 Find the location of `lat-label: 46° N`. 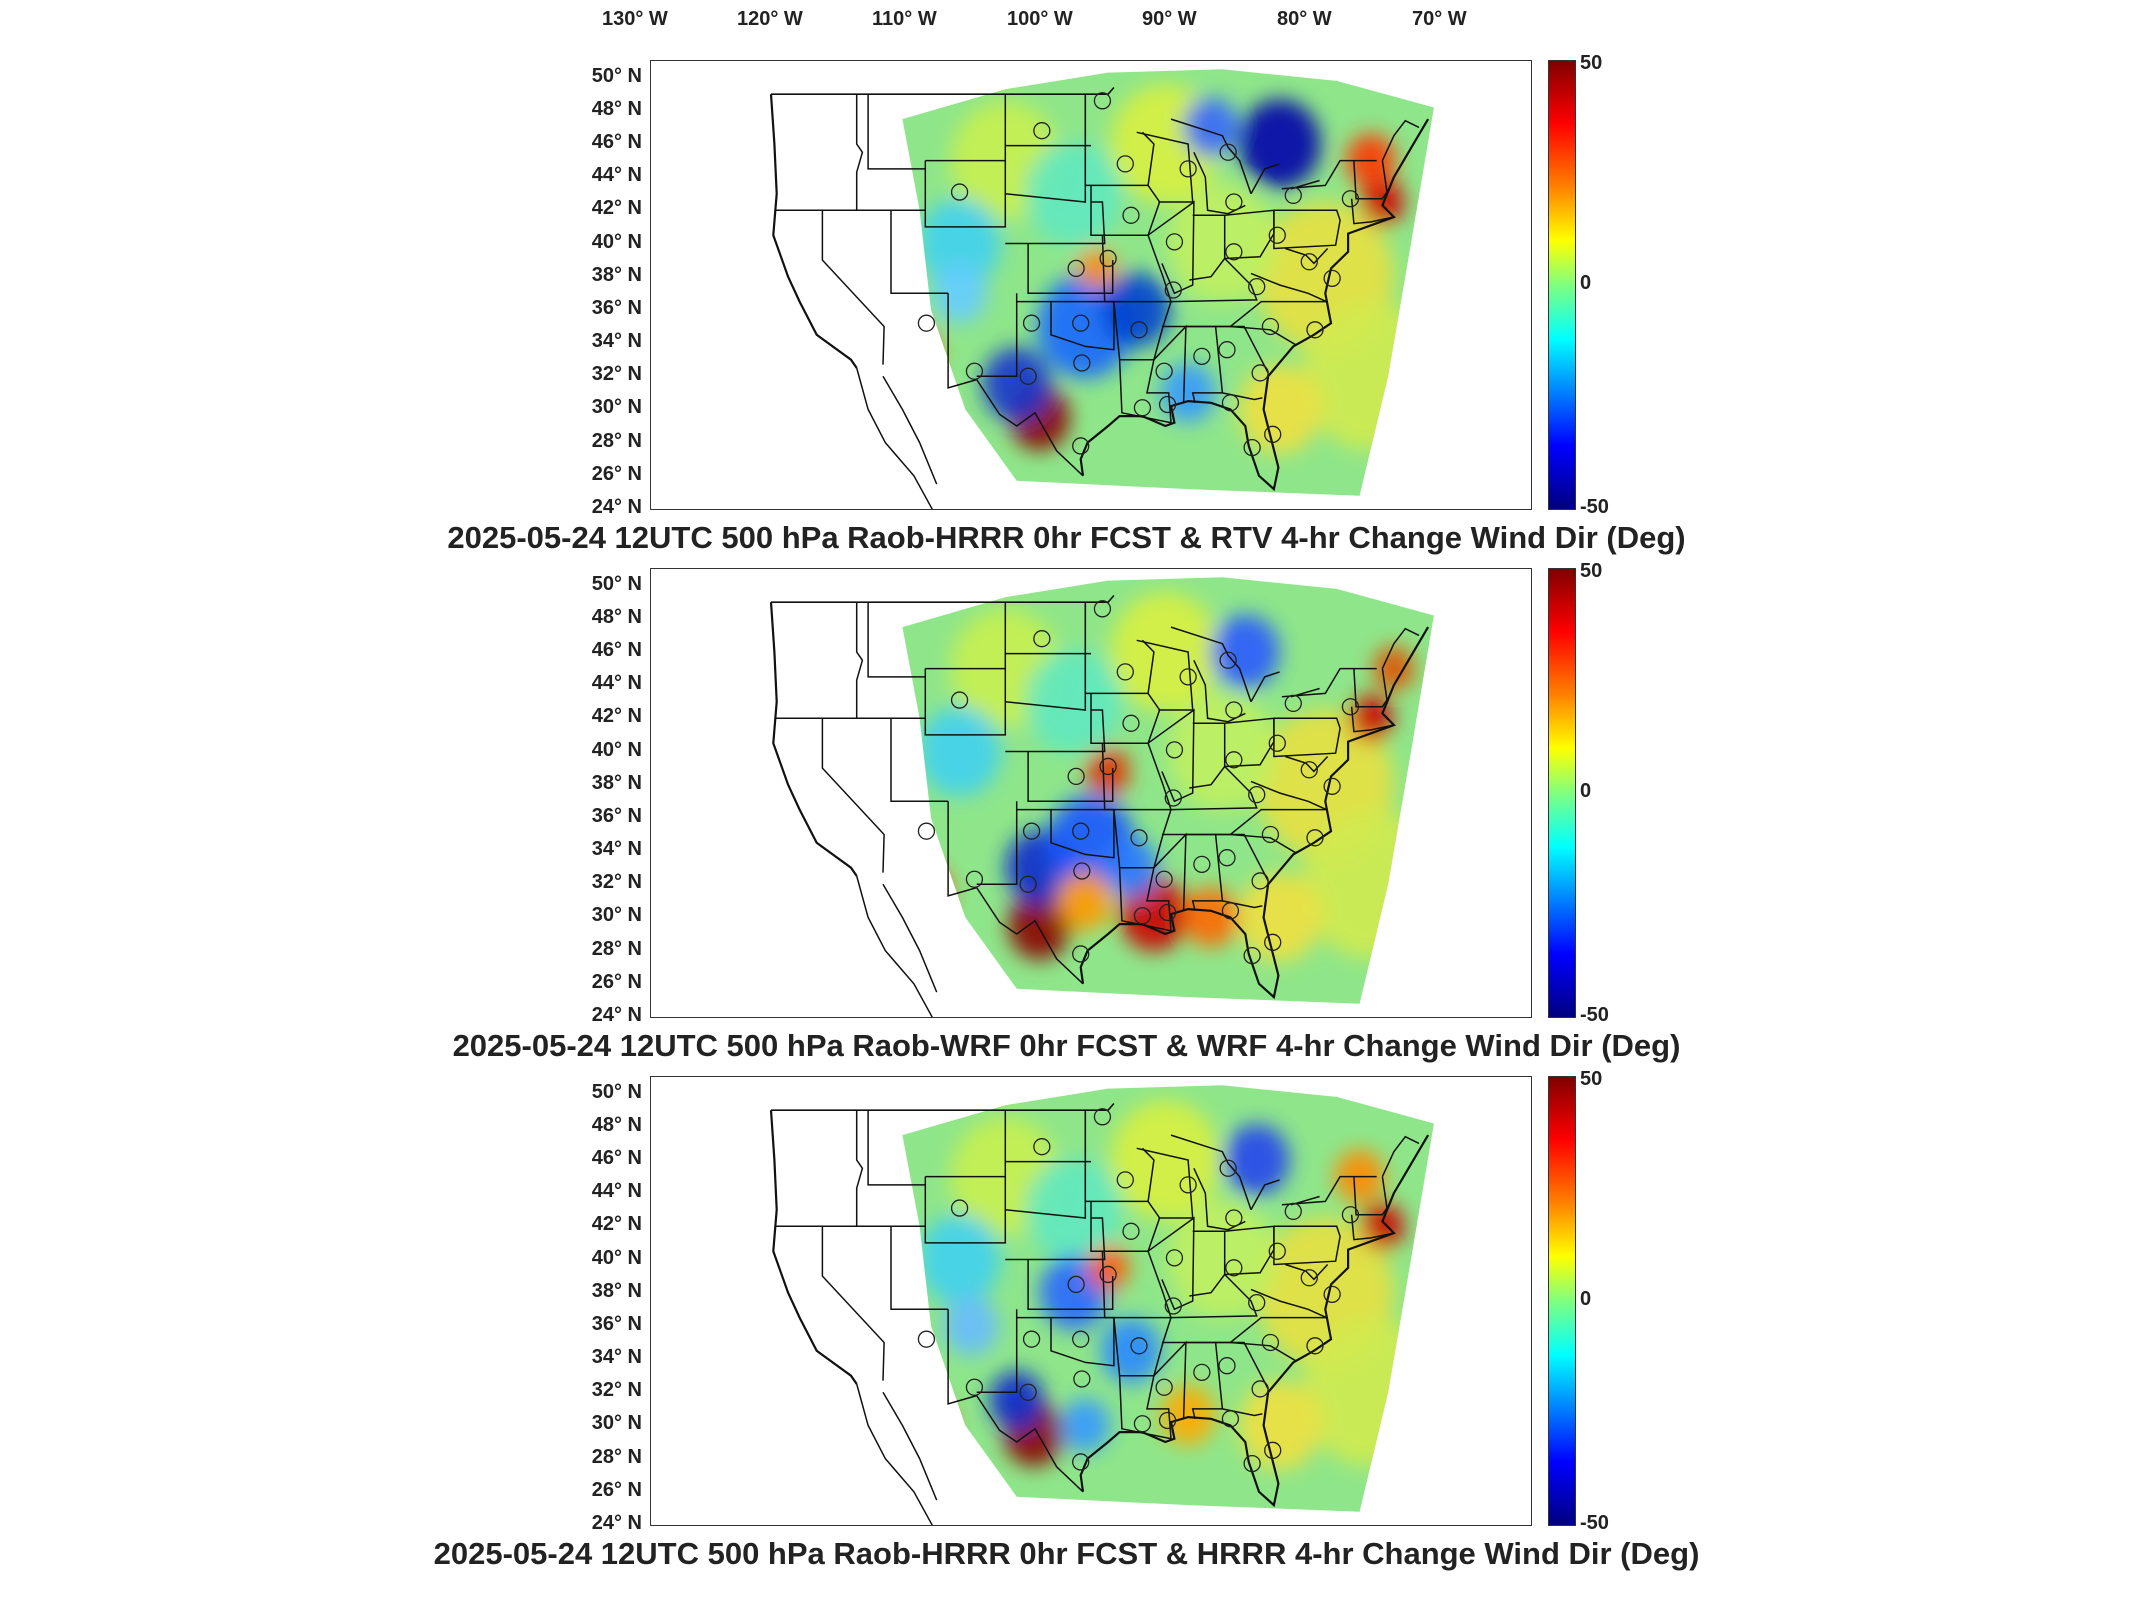

lat-label: 46° N is located at coordinates (616, 649).